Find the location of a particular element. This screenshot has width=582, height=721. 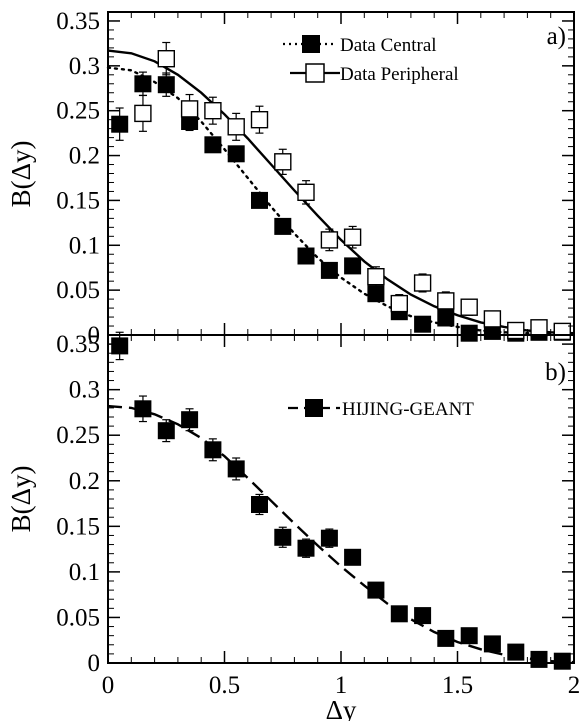

panel-b-y-tick-label: 0.3 is located at coordinates (84, 390).